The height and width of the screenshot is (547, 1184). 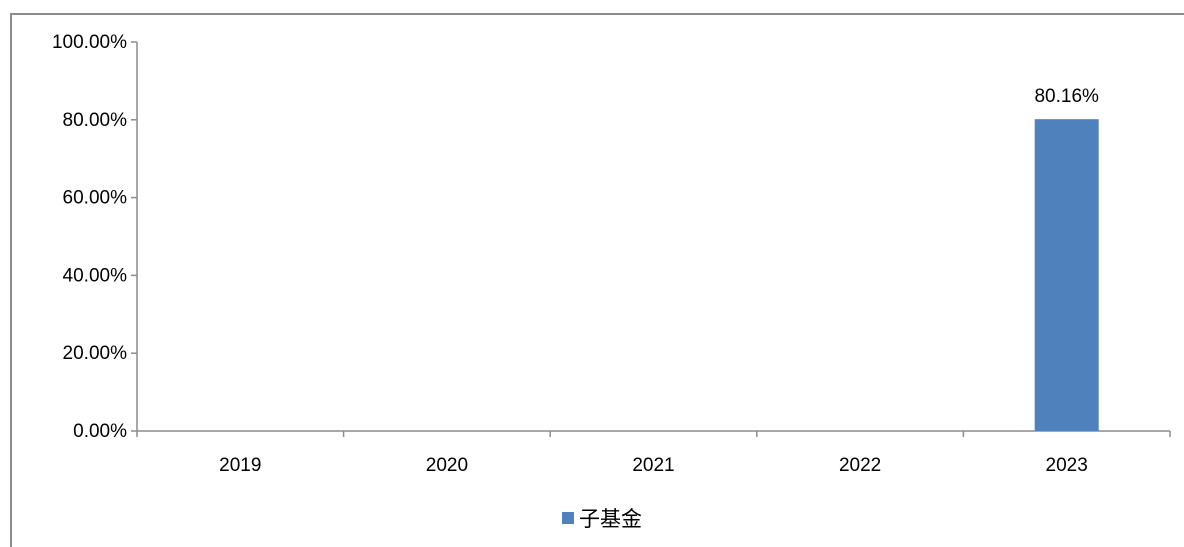 I want to click on y-tick-label: 60.00%, so click(x=95, y=198).